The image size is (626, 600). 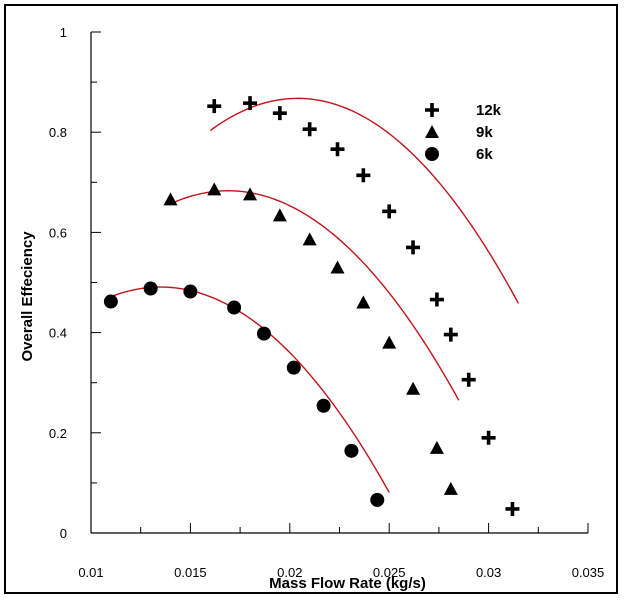 What do you see at coordinates (90, 572) in the screenshot?
I see `x-tick-label: 0.01` at bounding box center [90, 572].